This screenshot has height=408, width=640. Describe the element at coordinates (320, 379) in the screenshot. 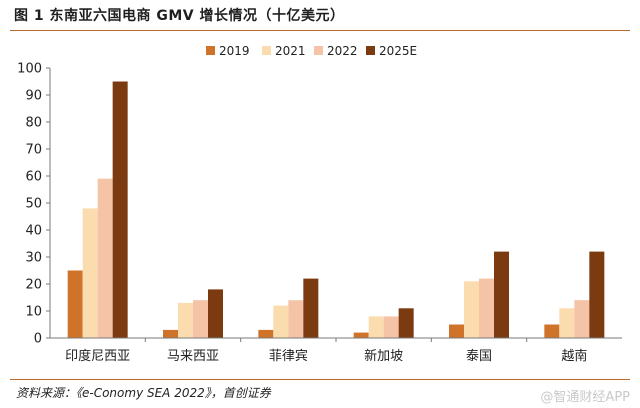

I see `source-rule` at that location.